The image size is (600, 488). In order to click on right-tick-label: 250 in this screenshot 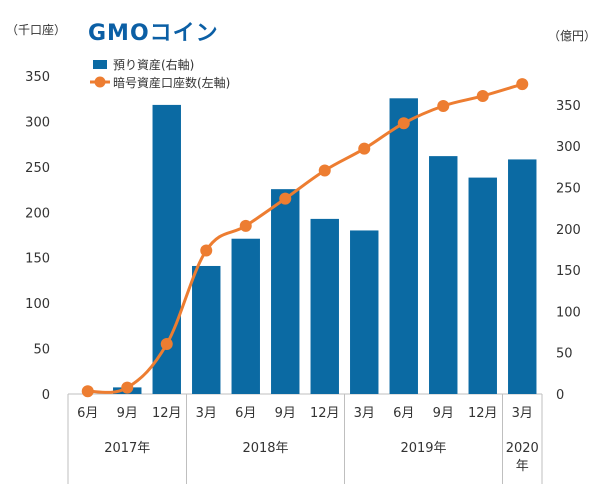, I will do `click(568, 189)`.